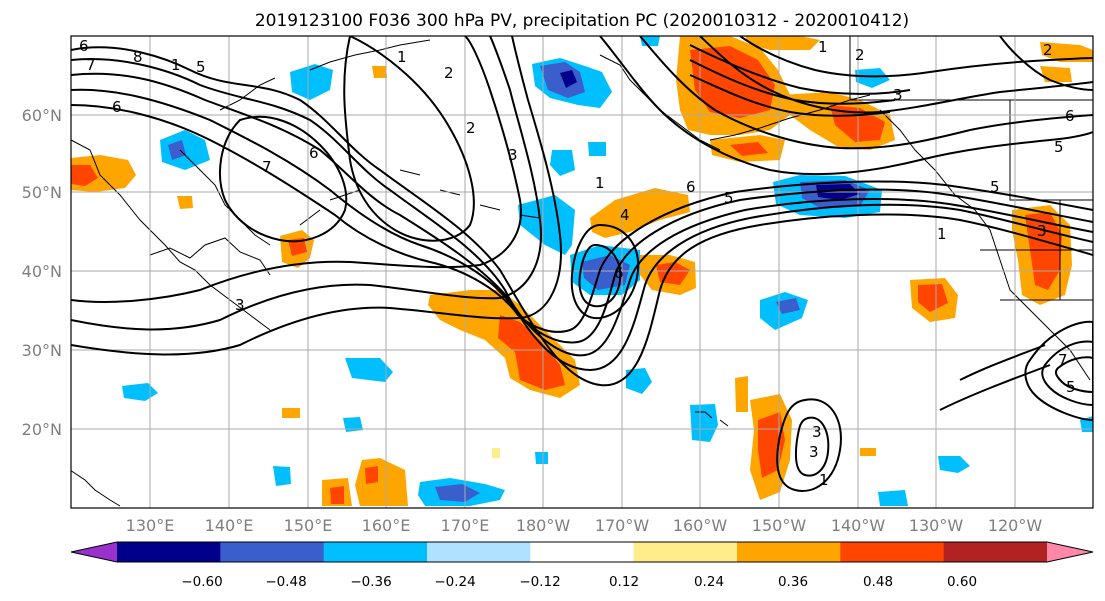 The width and height of the screenshot is (1105, 601). I want to click on lon-tick-label: 170°W, so click(622, 525).